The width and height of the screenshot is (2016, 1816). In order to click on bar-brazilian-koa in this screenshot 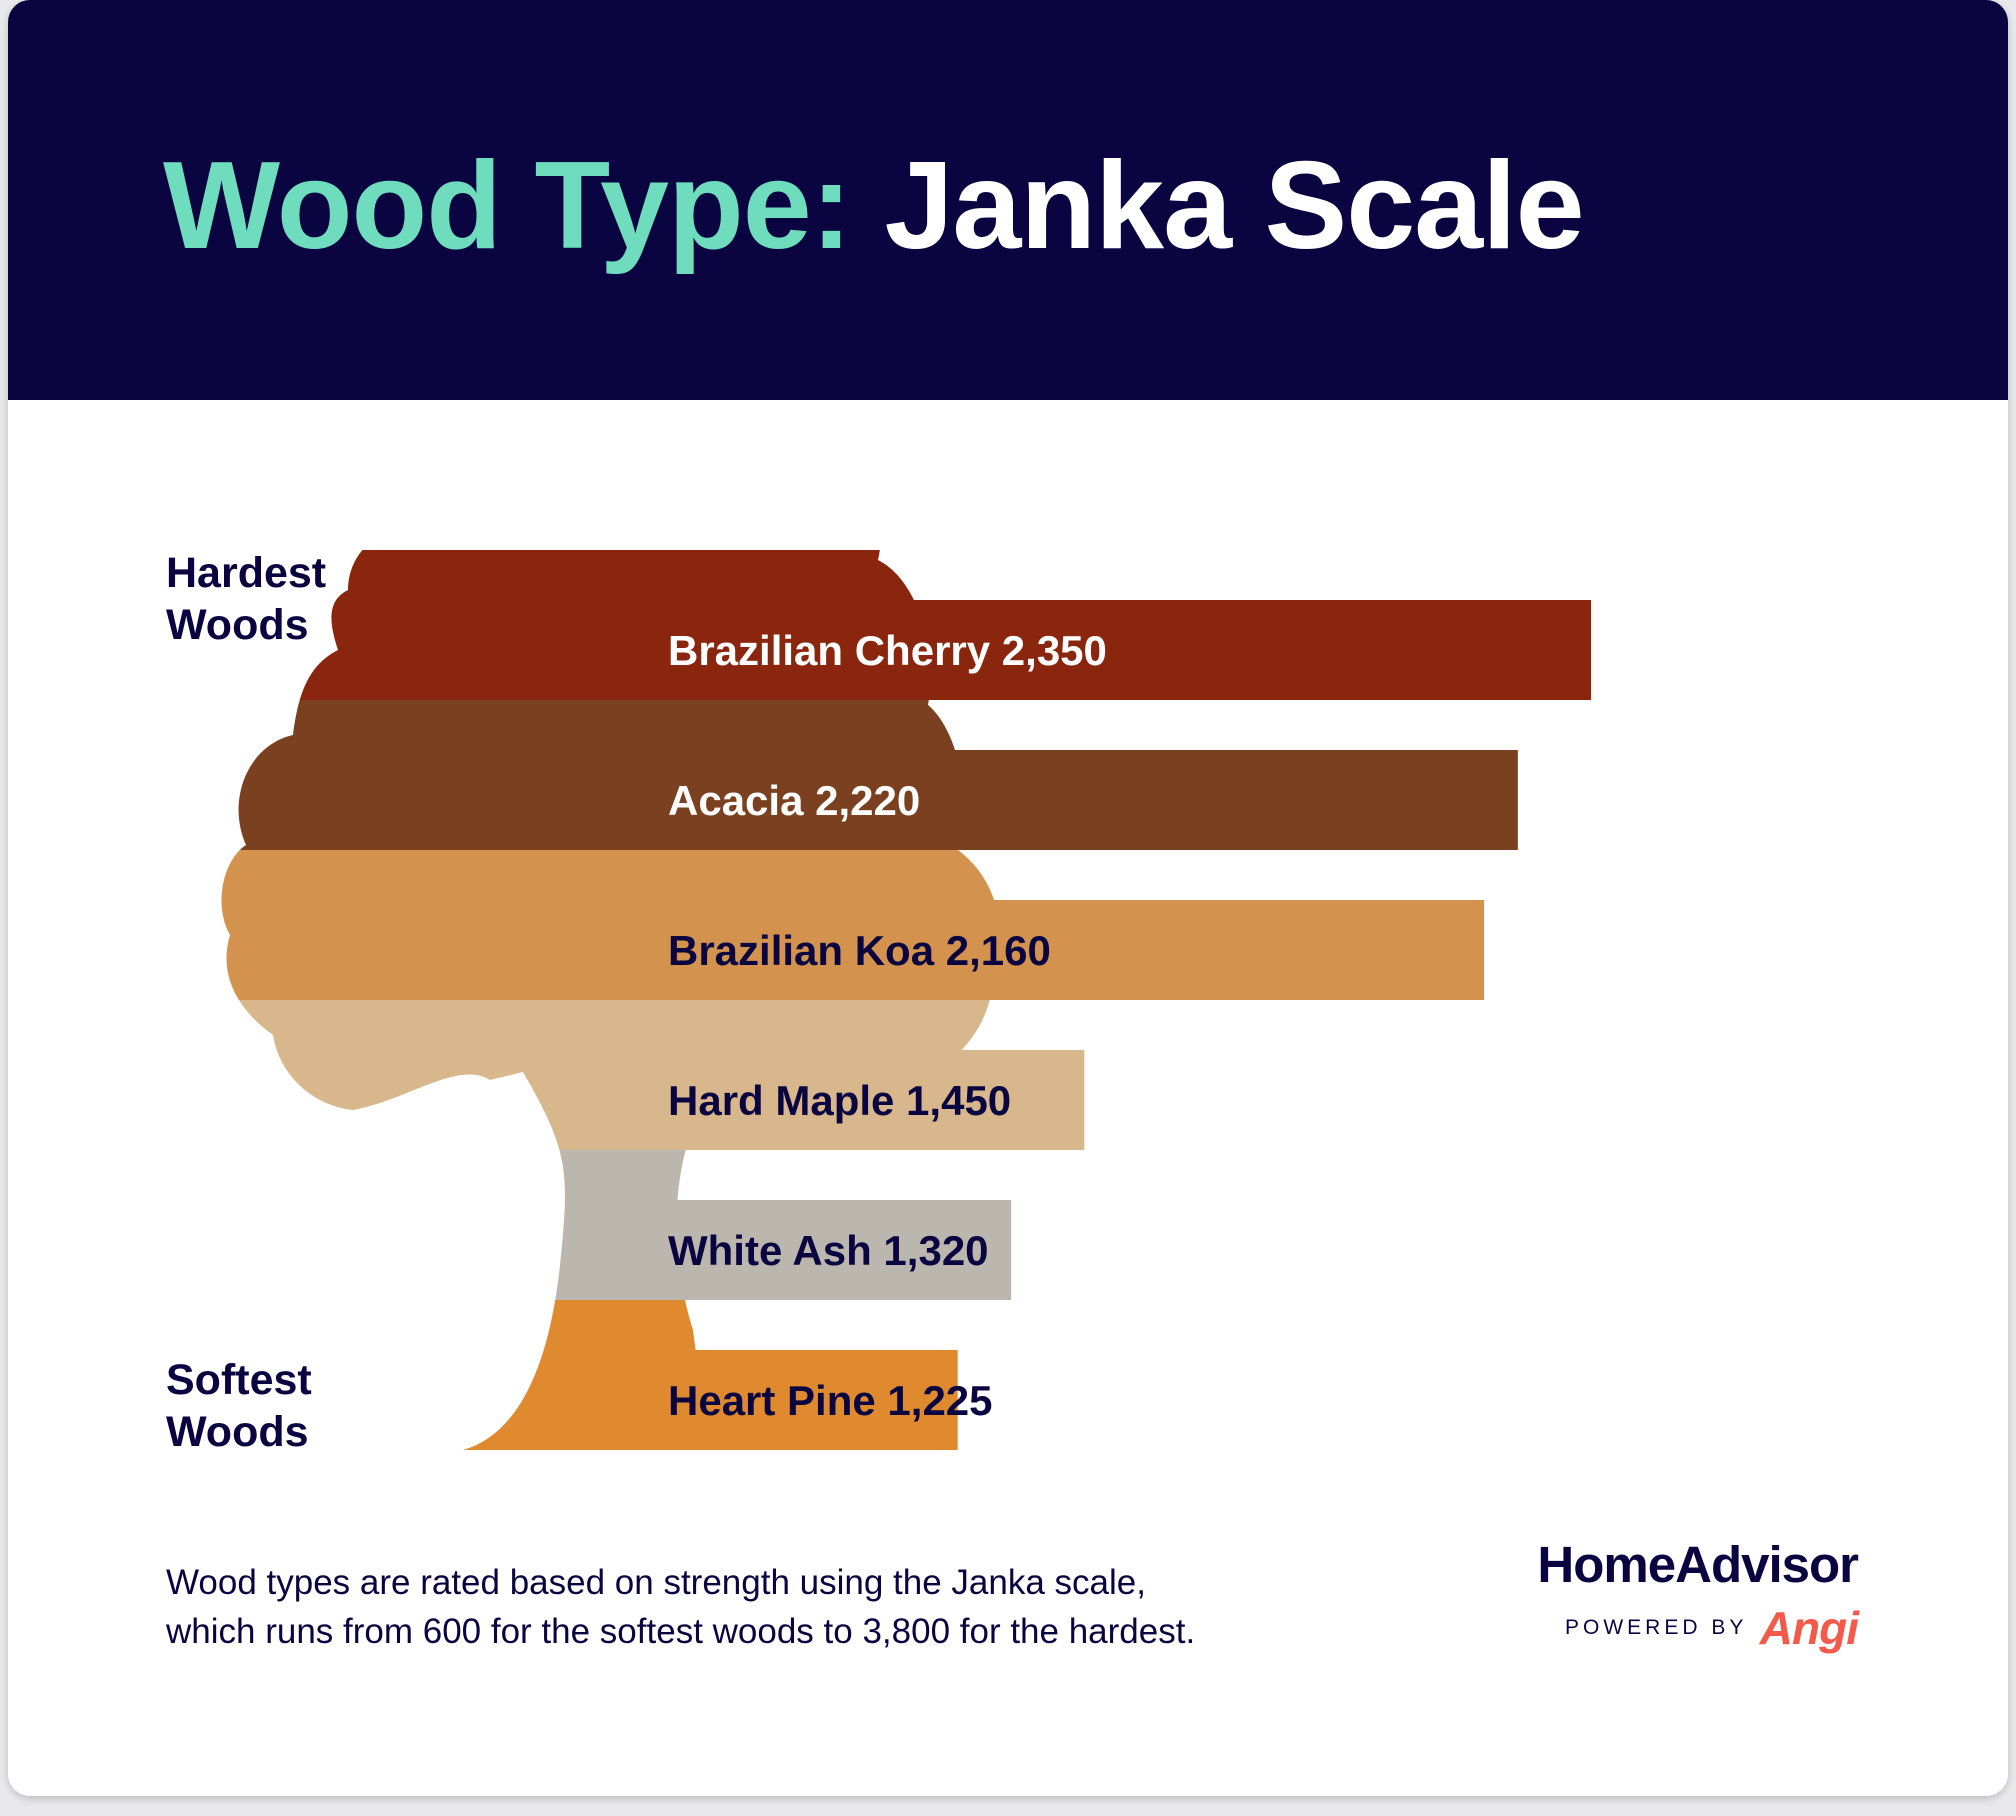, I will do `click(1046, 950)`.